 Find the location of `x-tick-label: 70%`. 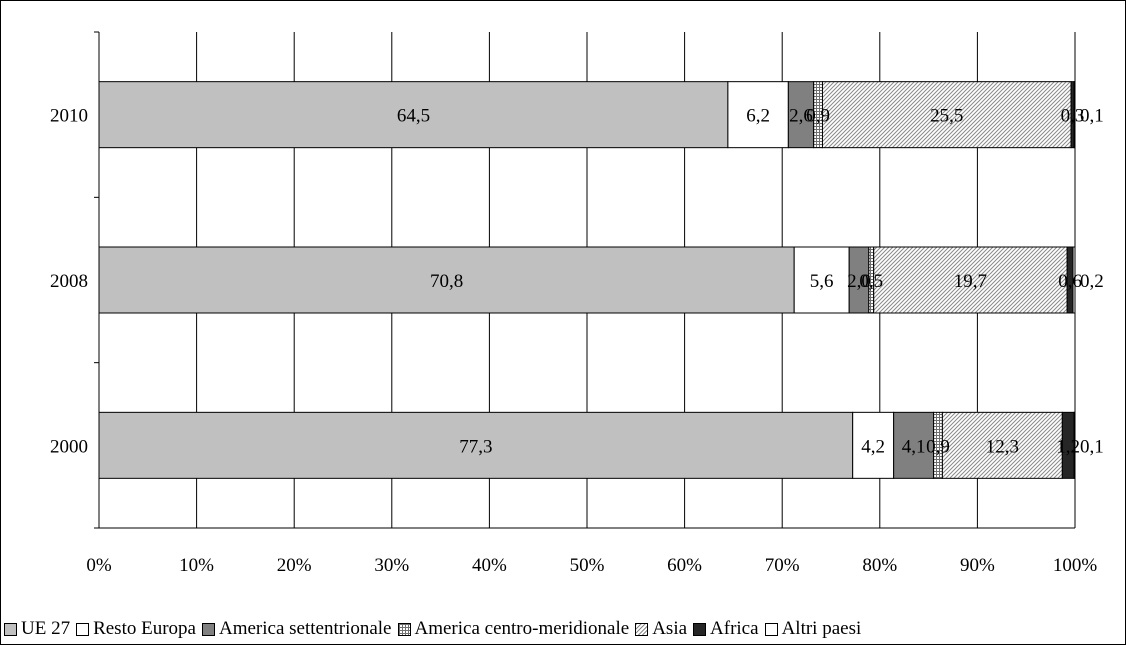

x-tick-label: 70% is located at coordinates (782, 565).